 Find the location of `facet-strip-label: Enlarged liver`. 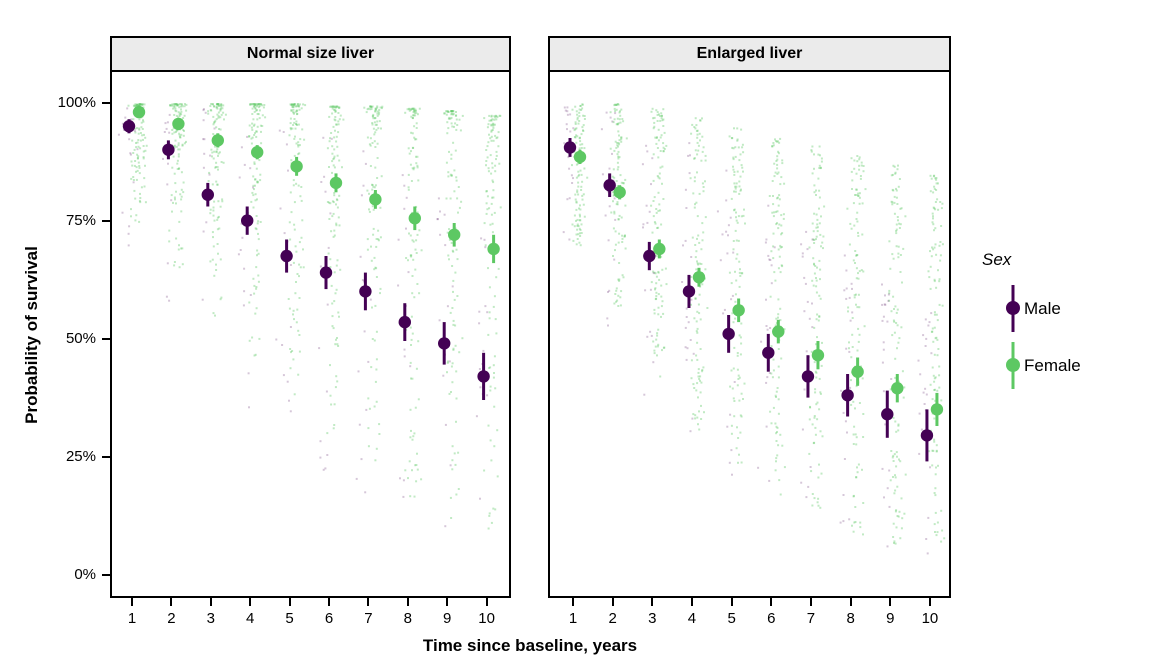

facet-strip-label: Enlarged liver is located at coordinates (749, 53).